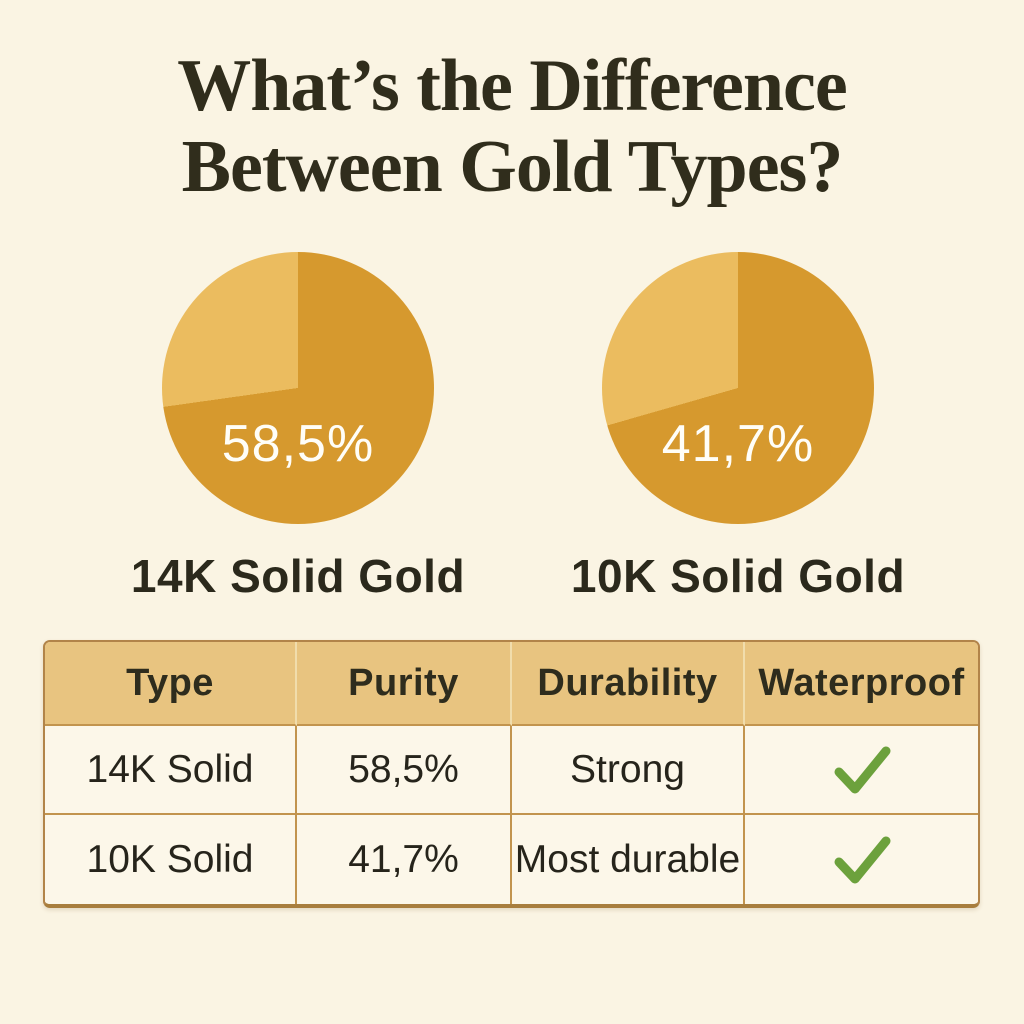 The width and height of the screenshot is (1024, 1024). I want to click on table-header-row: Type Purity Durability Waterproof, so click(511, 684).